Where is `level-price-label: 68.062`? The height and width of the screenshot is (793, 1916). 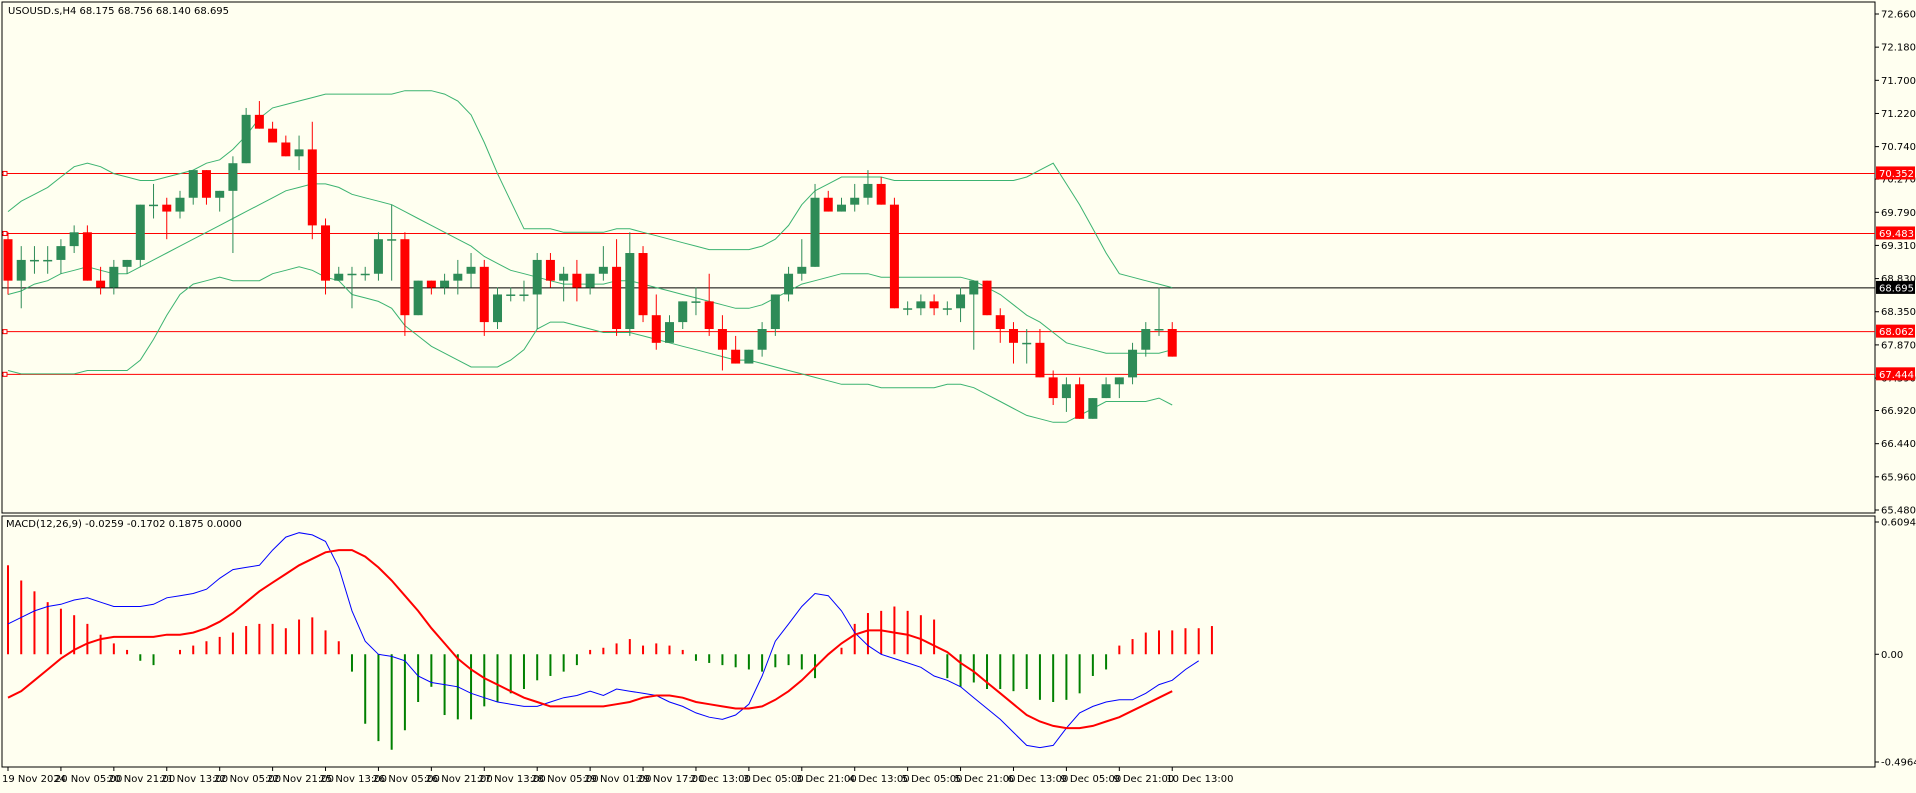 level-price-label: 68.062 is located at coordinates (1895, 331).